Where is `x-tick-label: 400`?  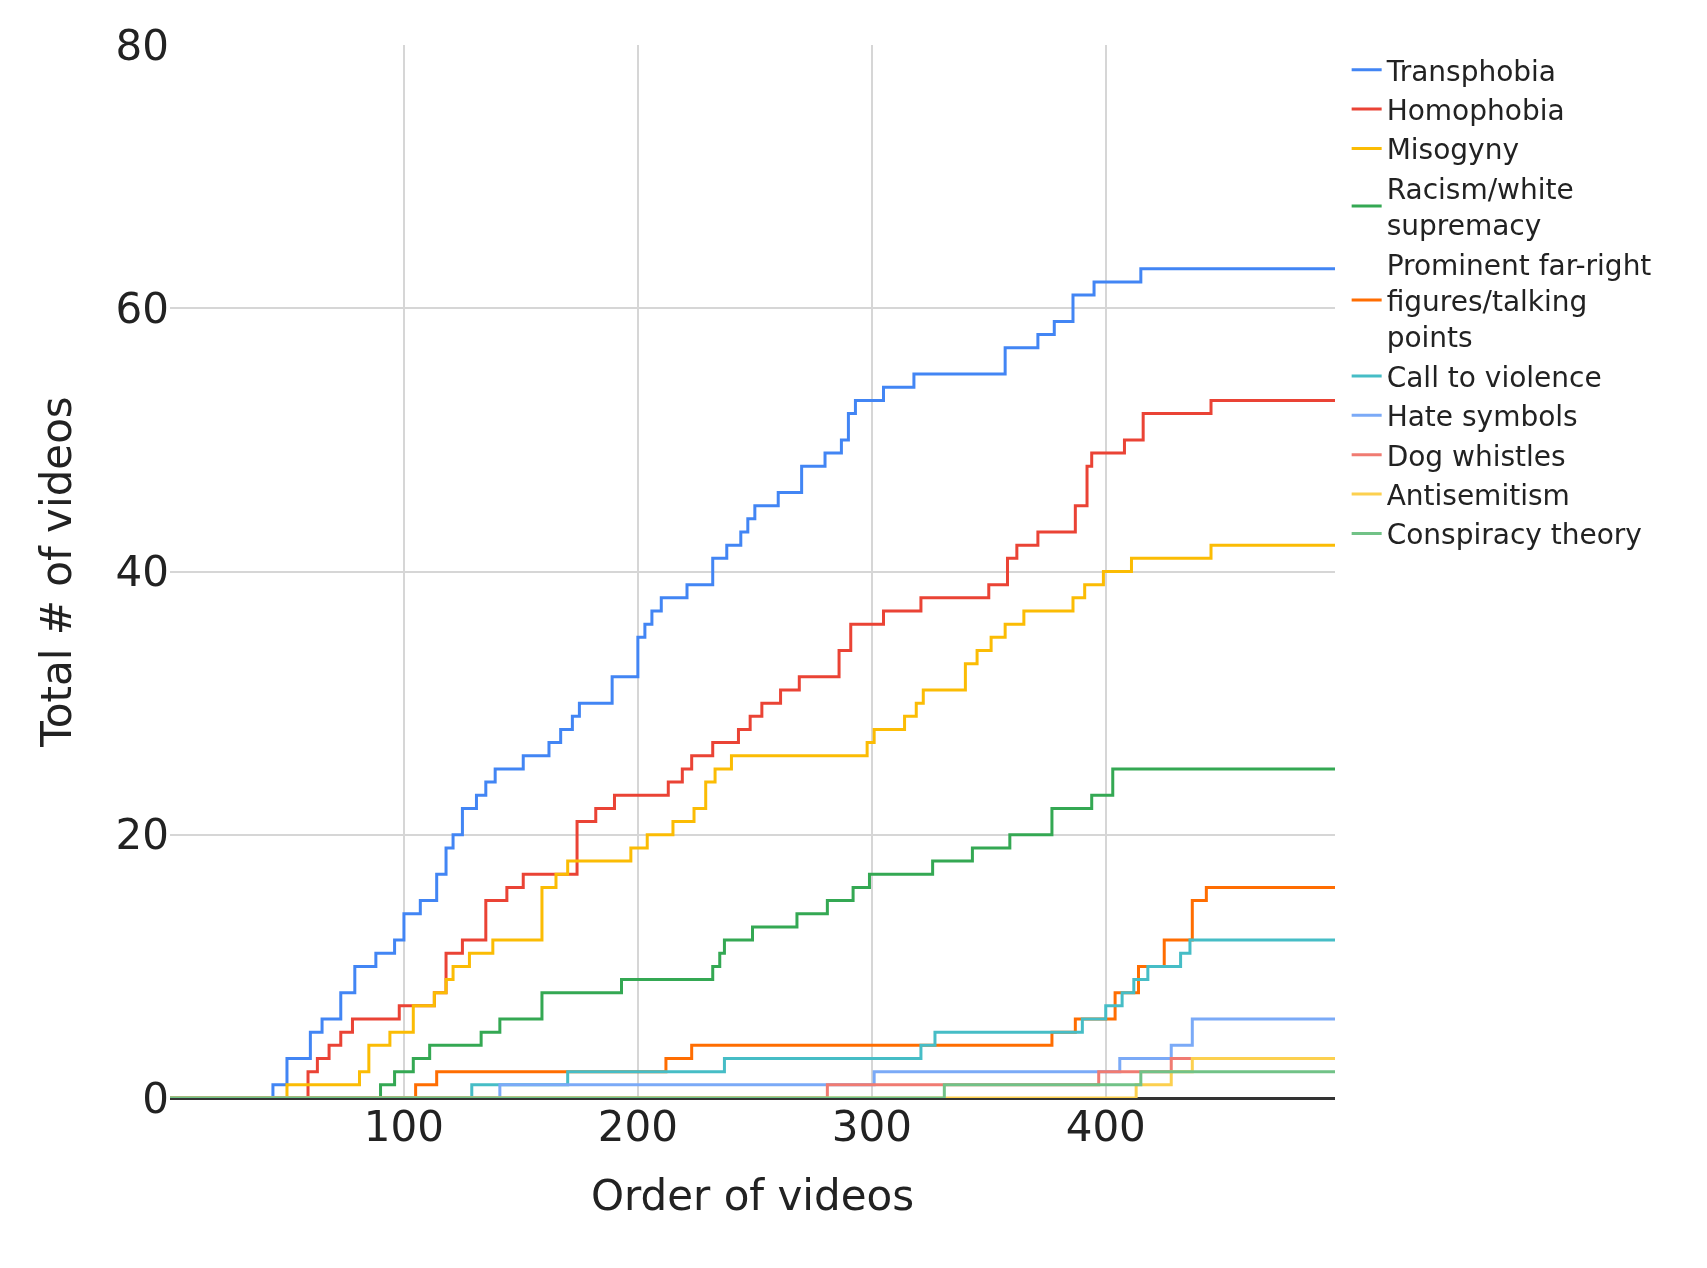
x-tick-label: 400 is located at coordinates (1105, 1126).